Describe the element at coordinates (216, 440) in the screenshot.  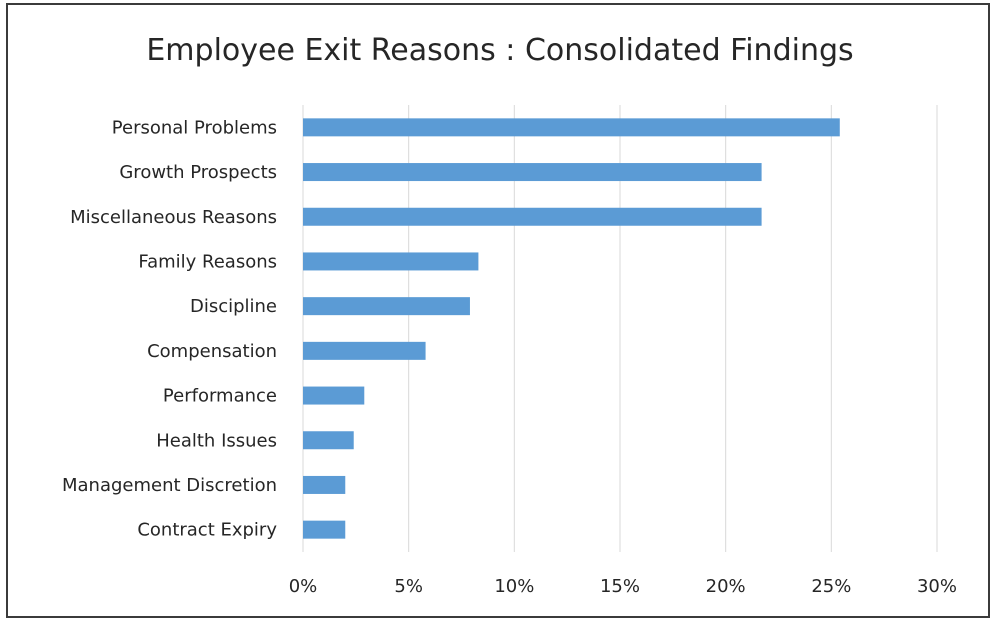
I see `category-label: Health Issues` at that location.